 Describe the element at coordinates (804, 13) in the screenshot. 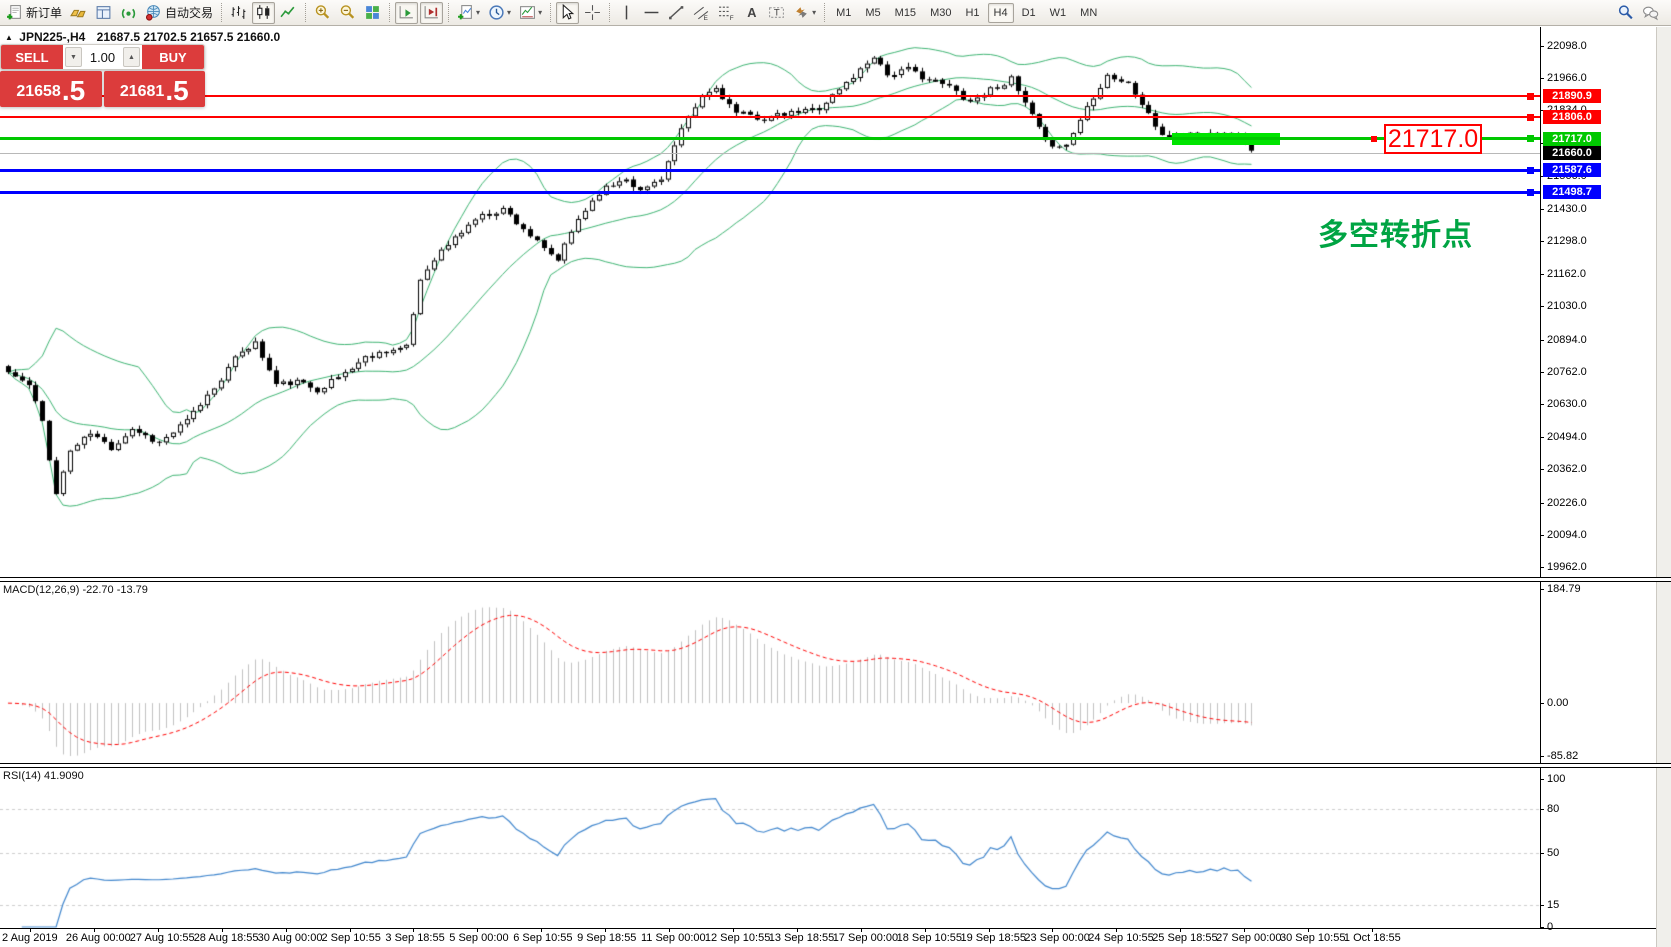

I see `arrows-button: ▾` at that location.